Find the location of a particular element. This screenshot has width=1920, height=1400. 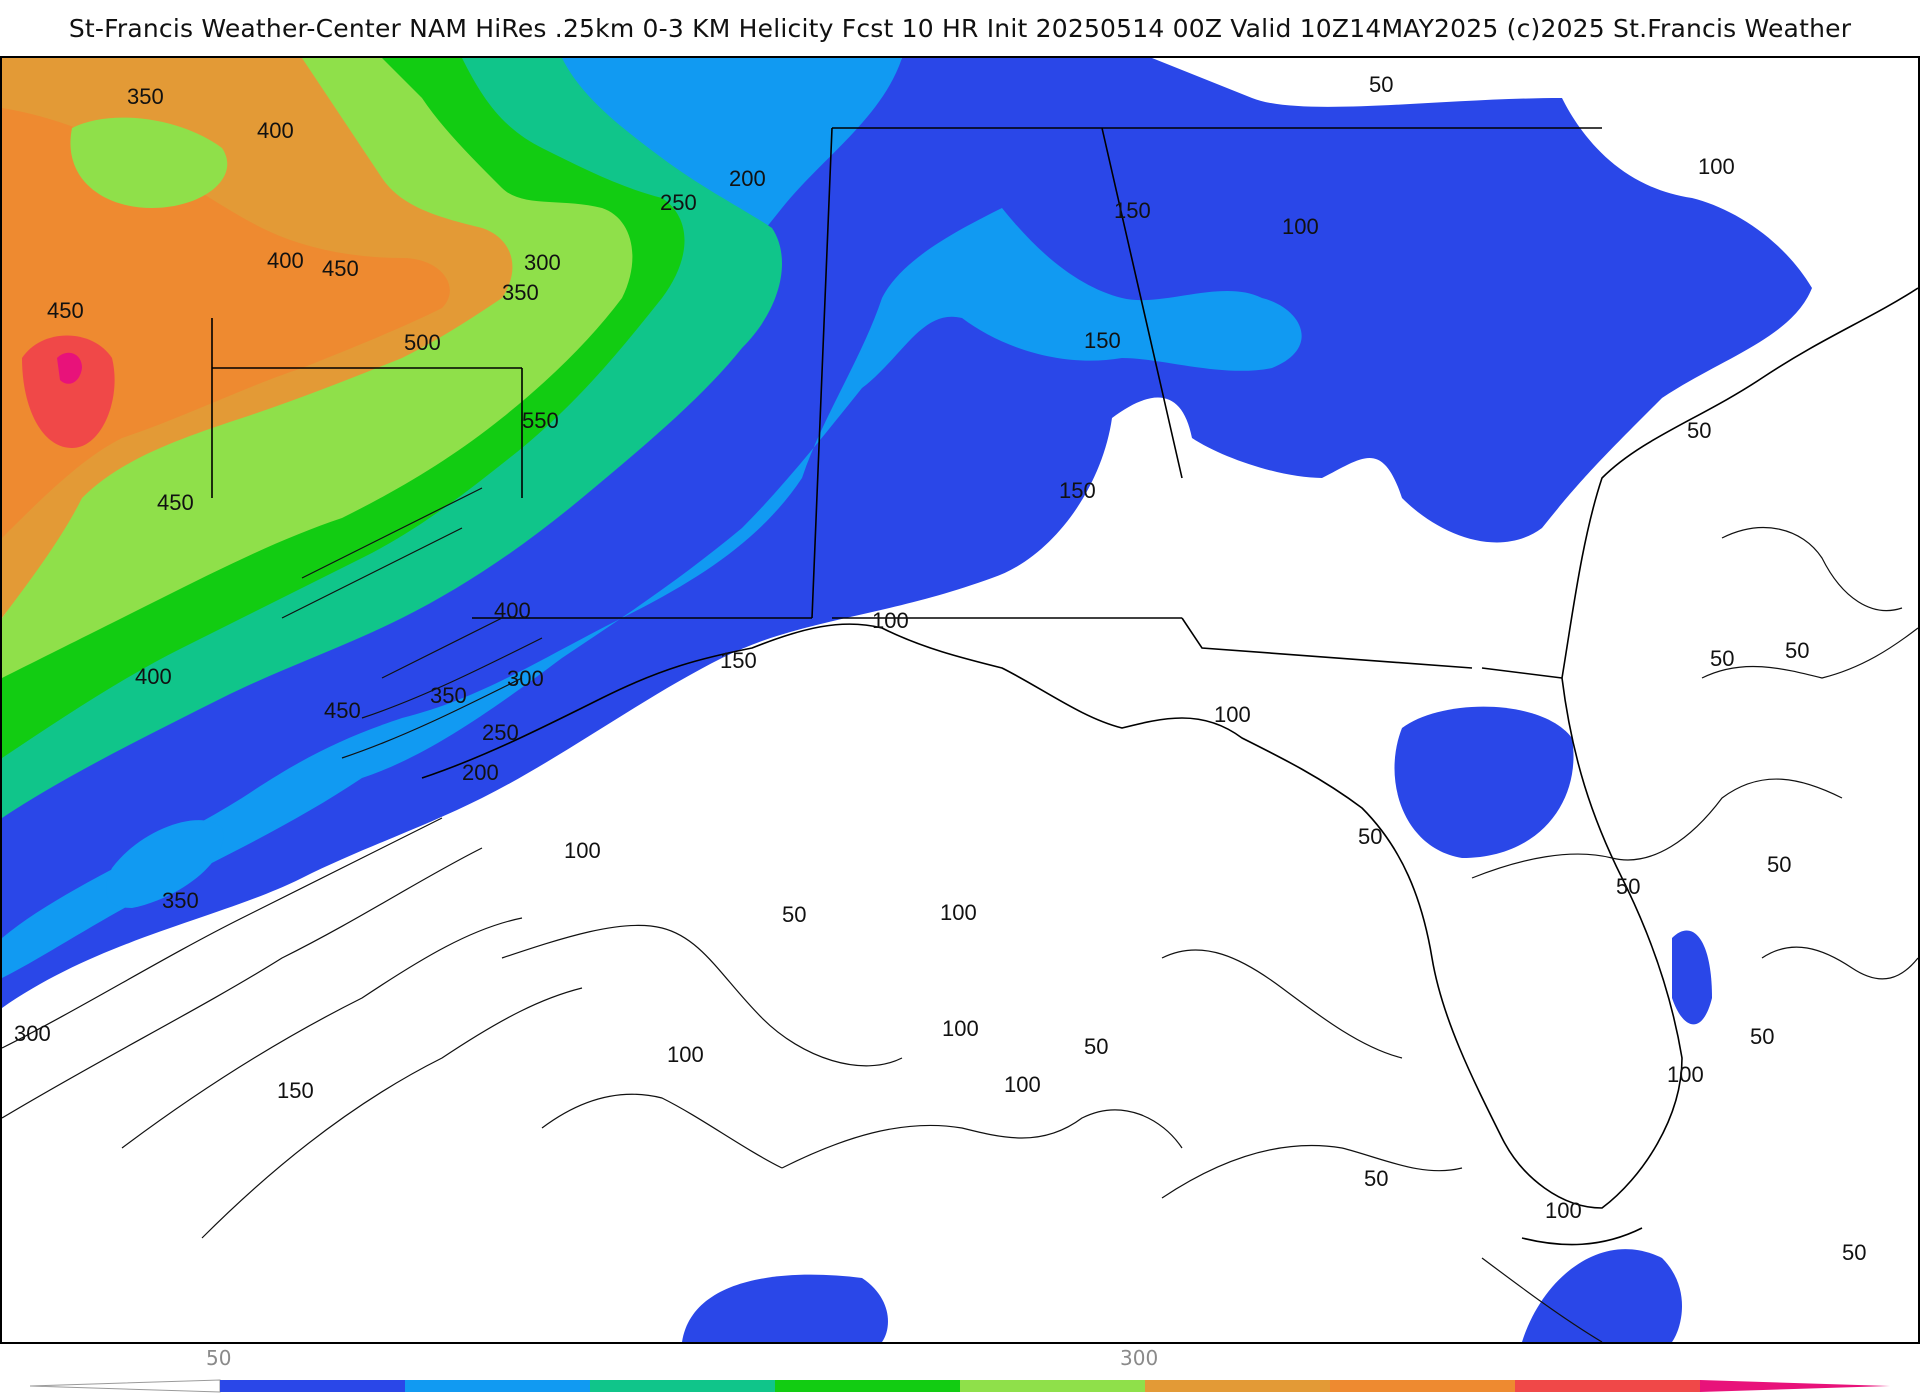

colorbar is located at coordinates (960, 1386).